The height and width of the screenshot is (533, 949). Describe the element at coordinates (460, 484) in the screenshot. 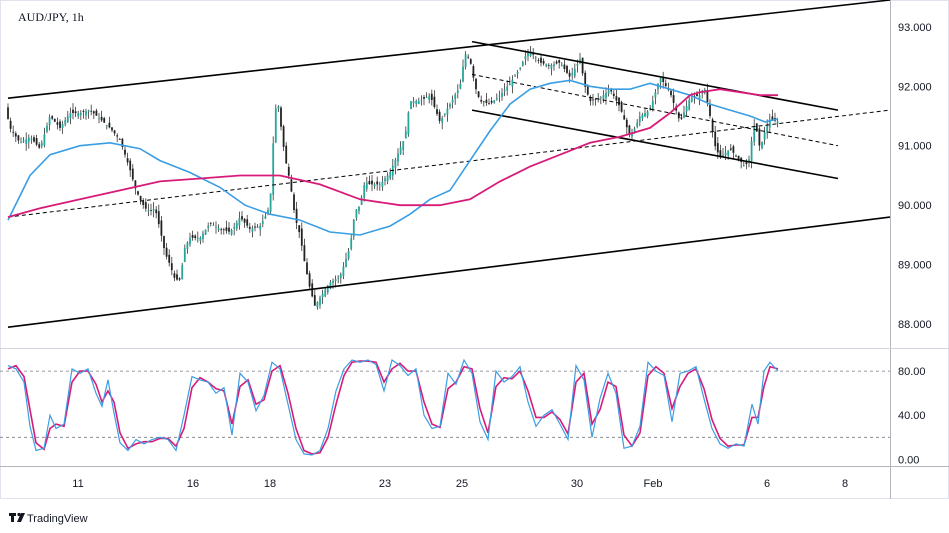

I see `time-axis: 11 16 18 23 25 30 Feb 6 8` at that location.